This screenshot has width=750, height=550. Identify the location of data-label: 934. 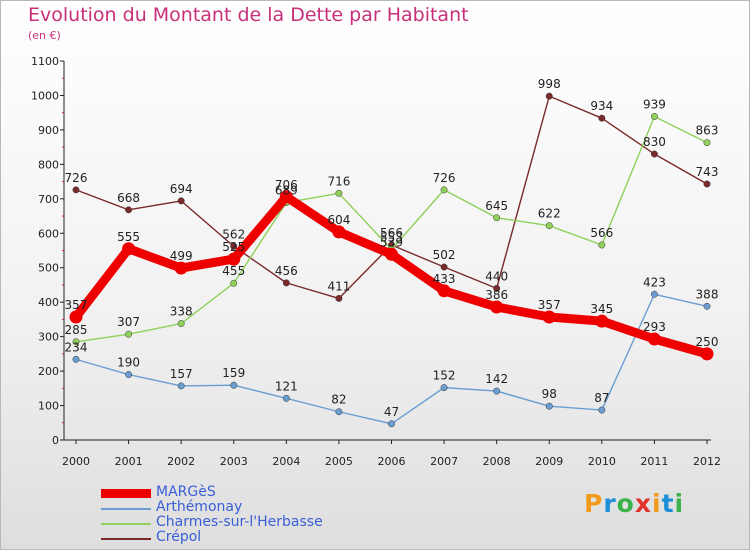
(601, 106).